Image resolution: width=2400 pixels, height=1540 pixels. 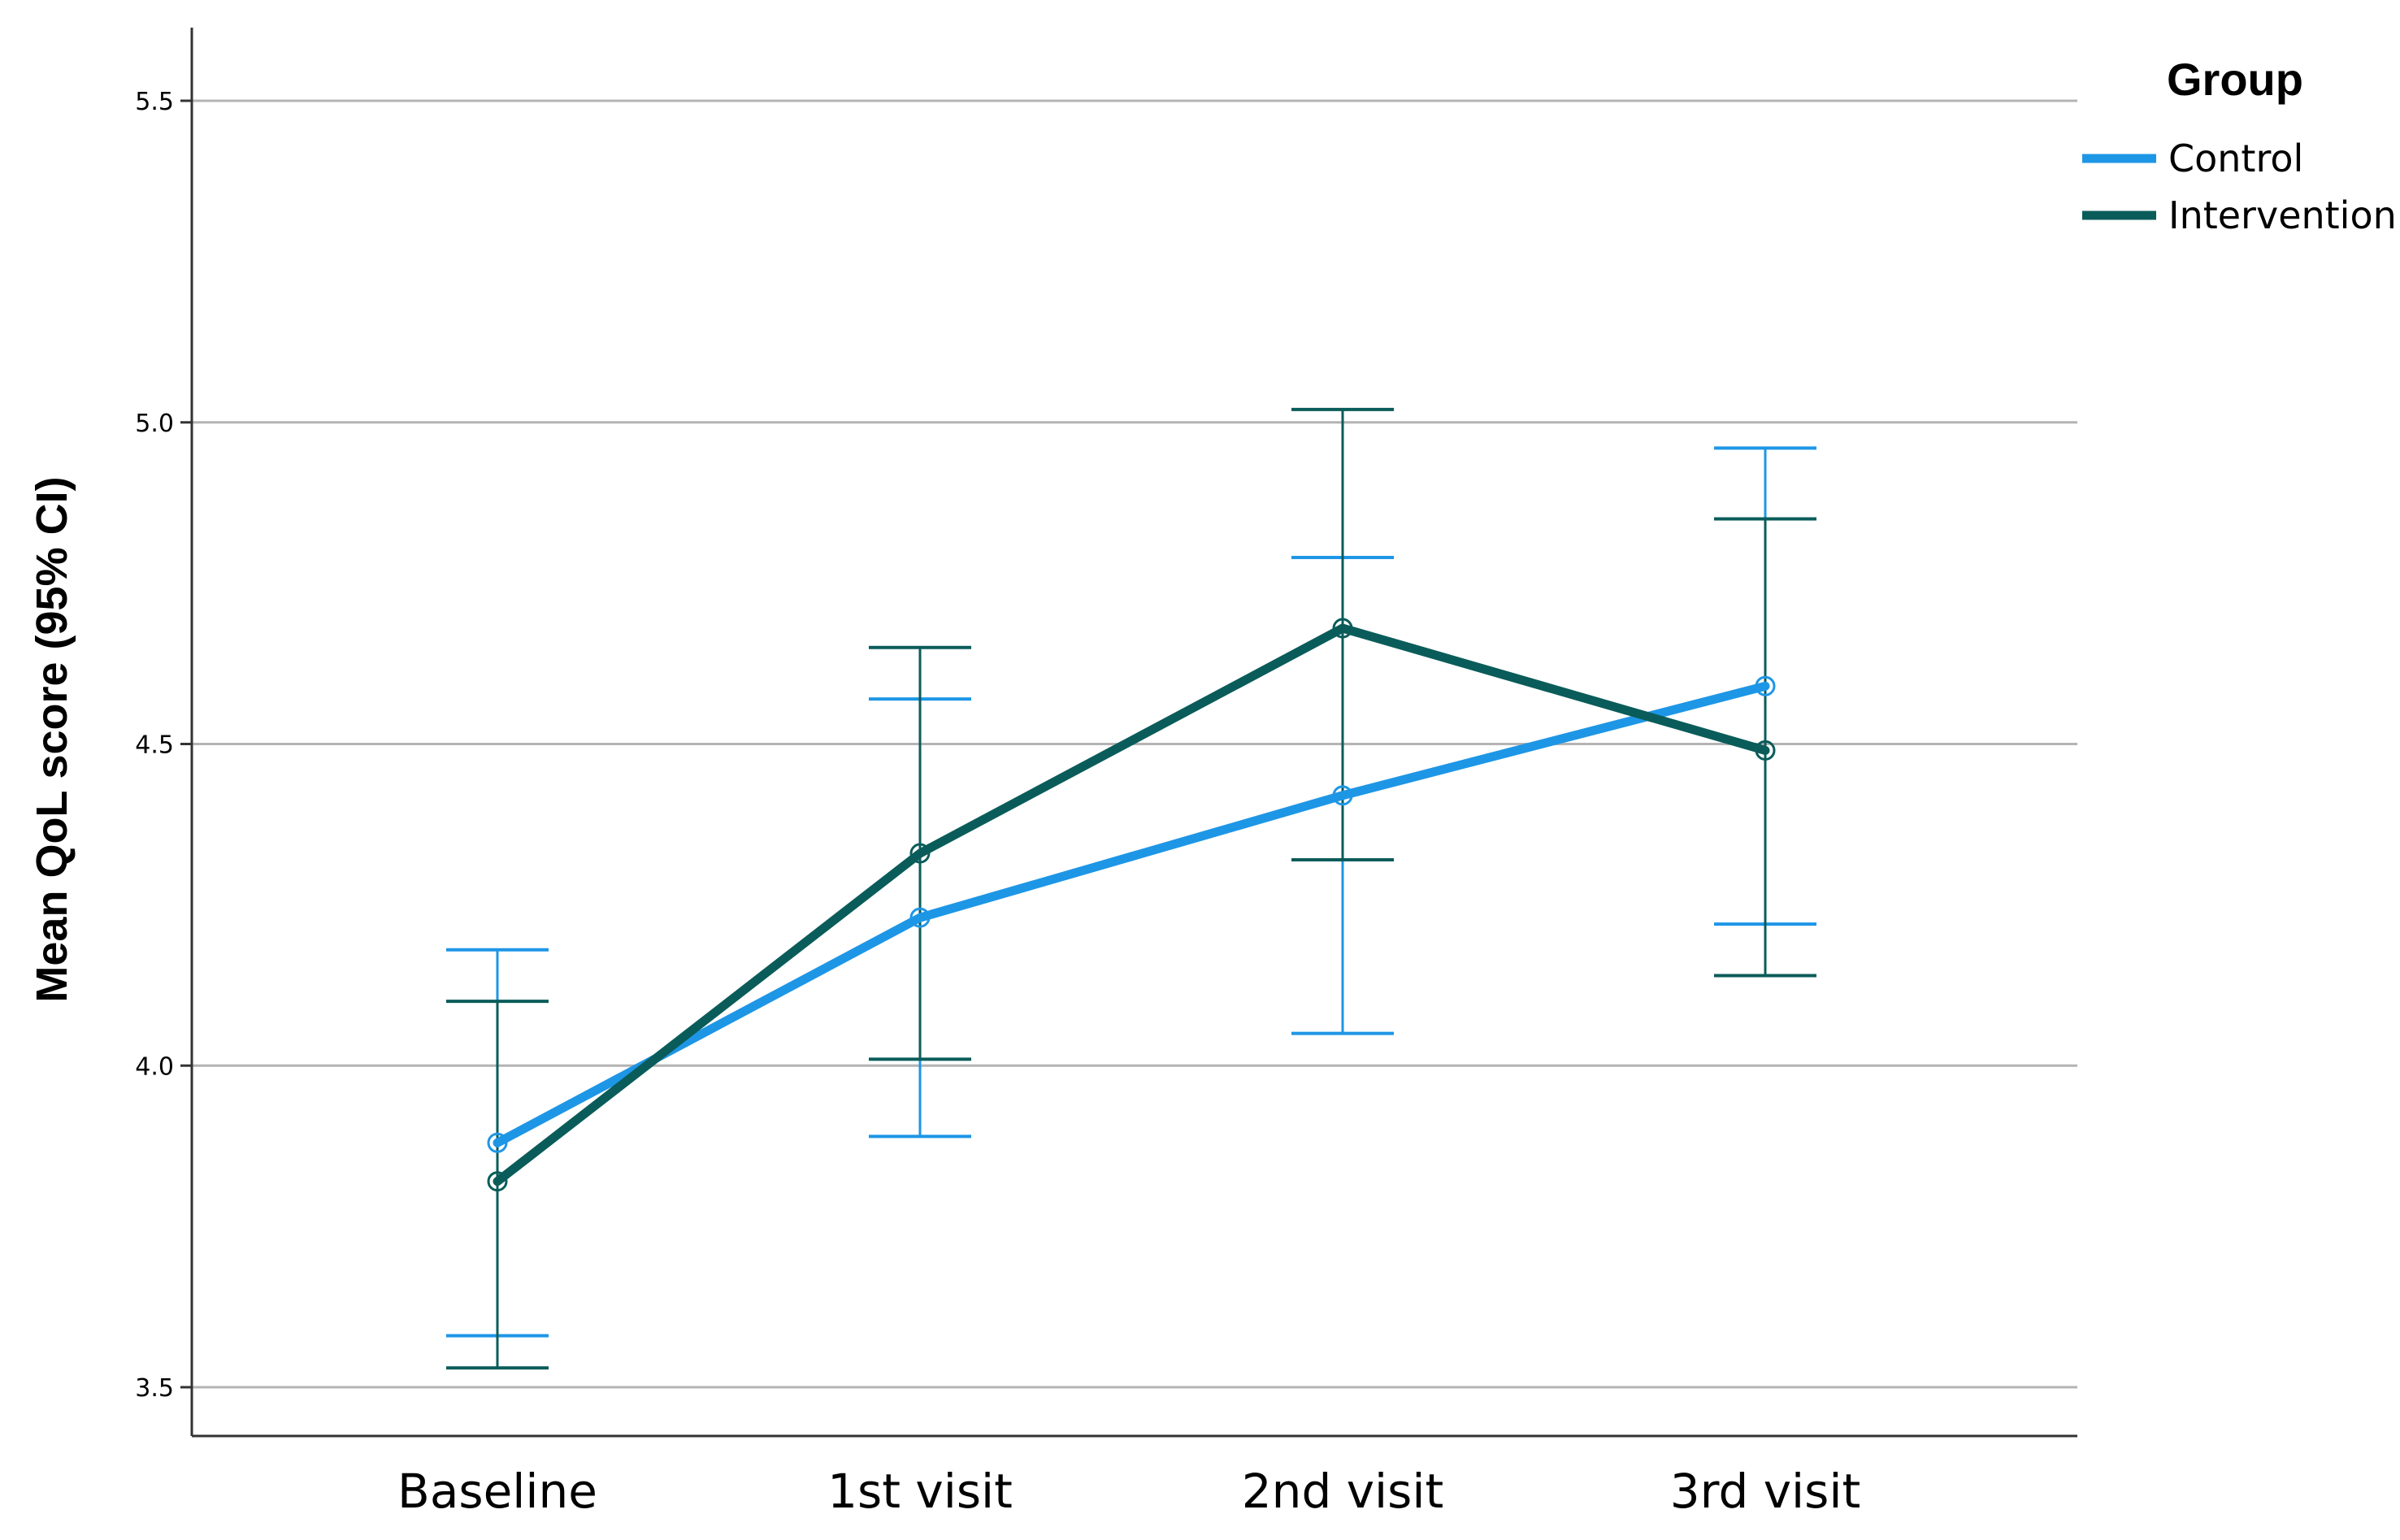 I want to click on x-tick-label: 3rd visit, so click(x=1766, y=1491).